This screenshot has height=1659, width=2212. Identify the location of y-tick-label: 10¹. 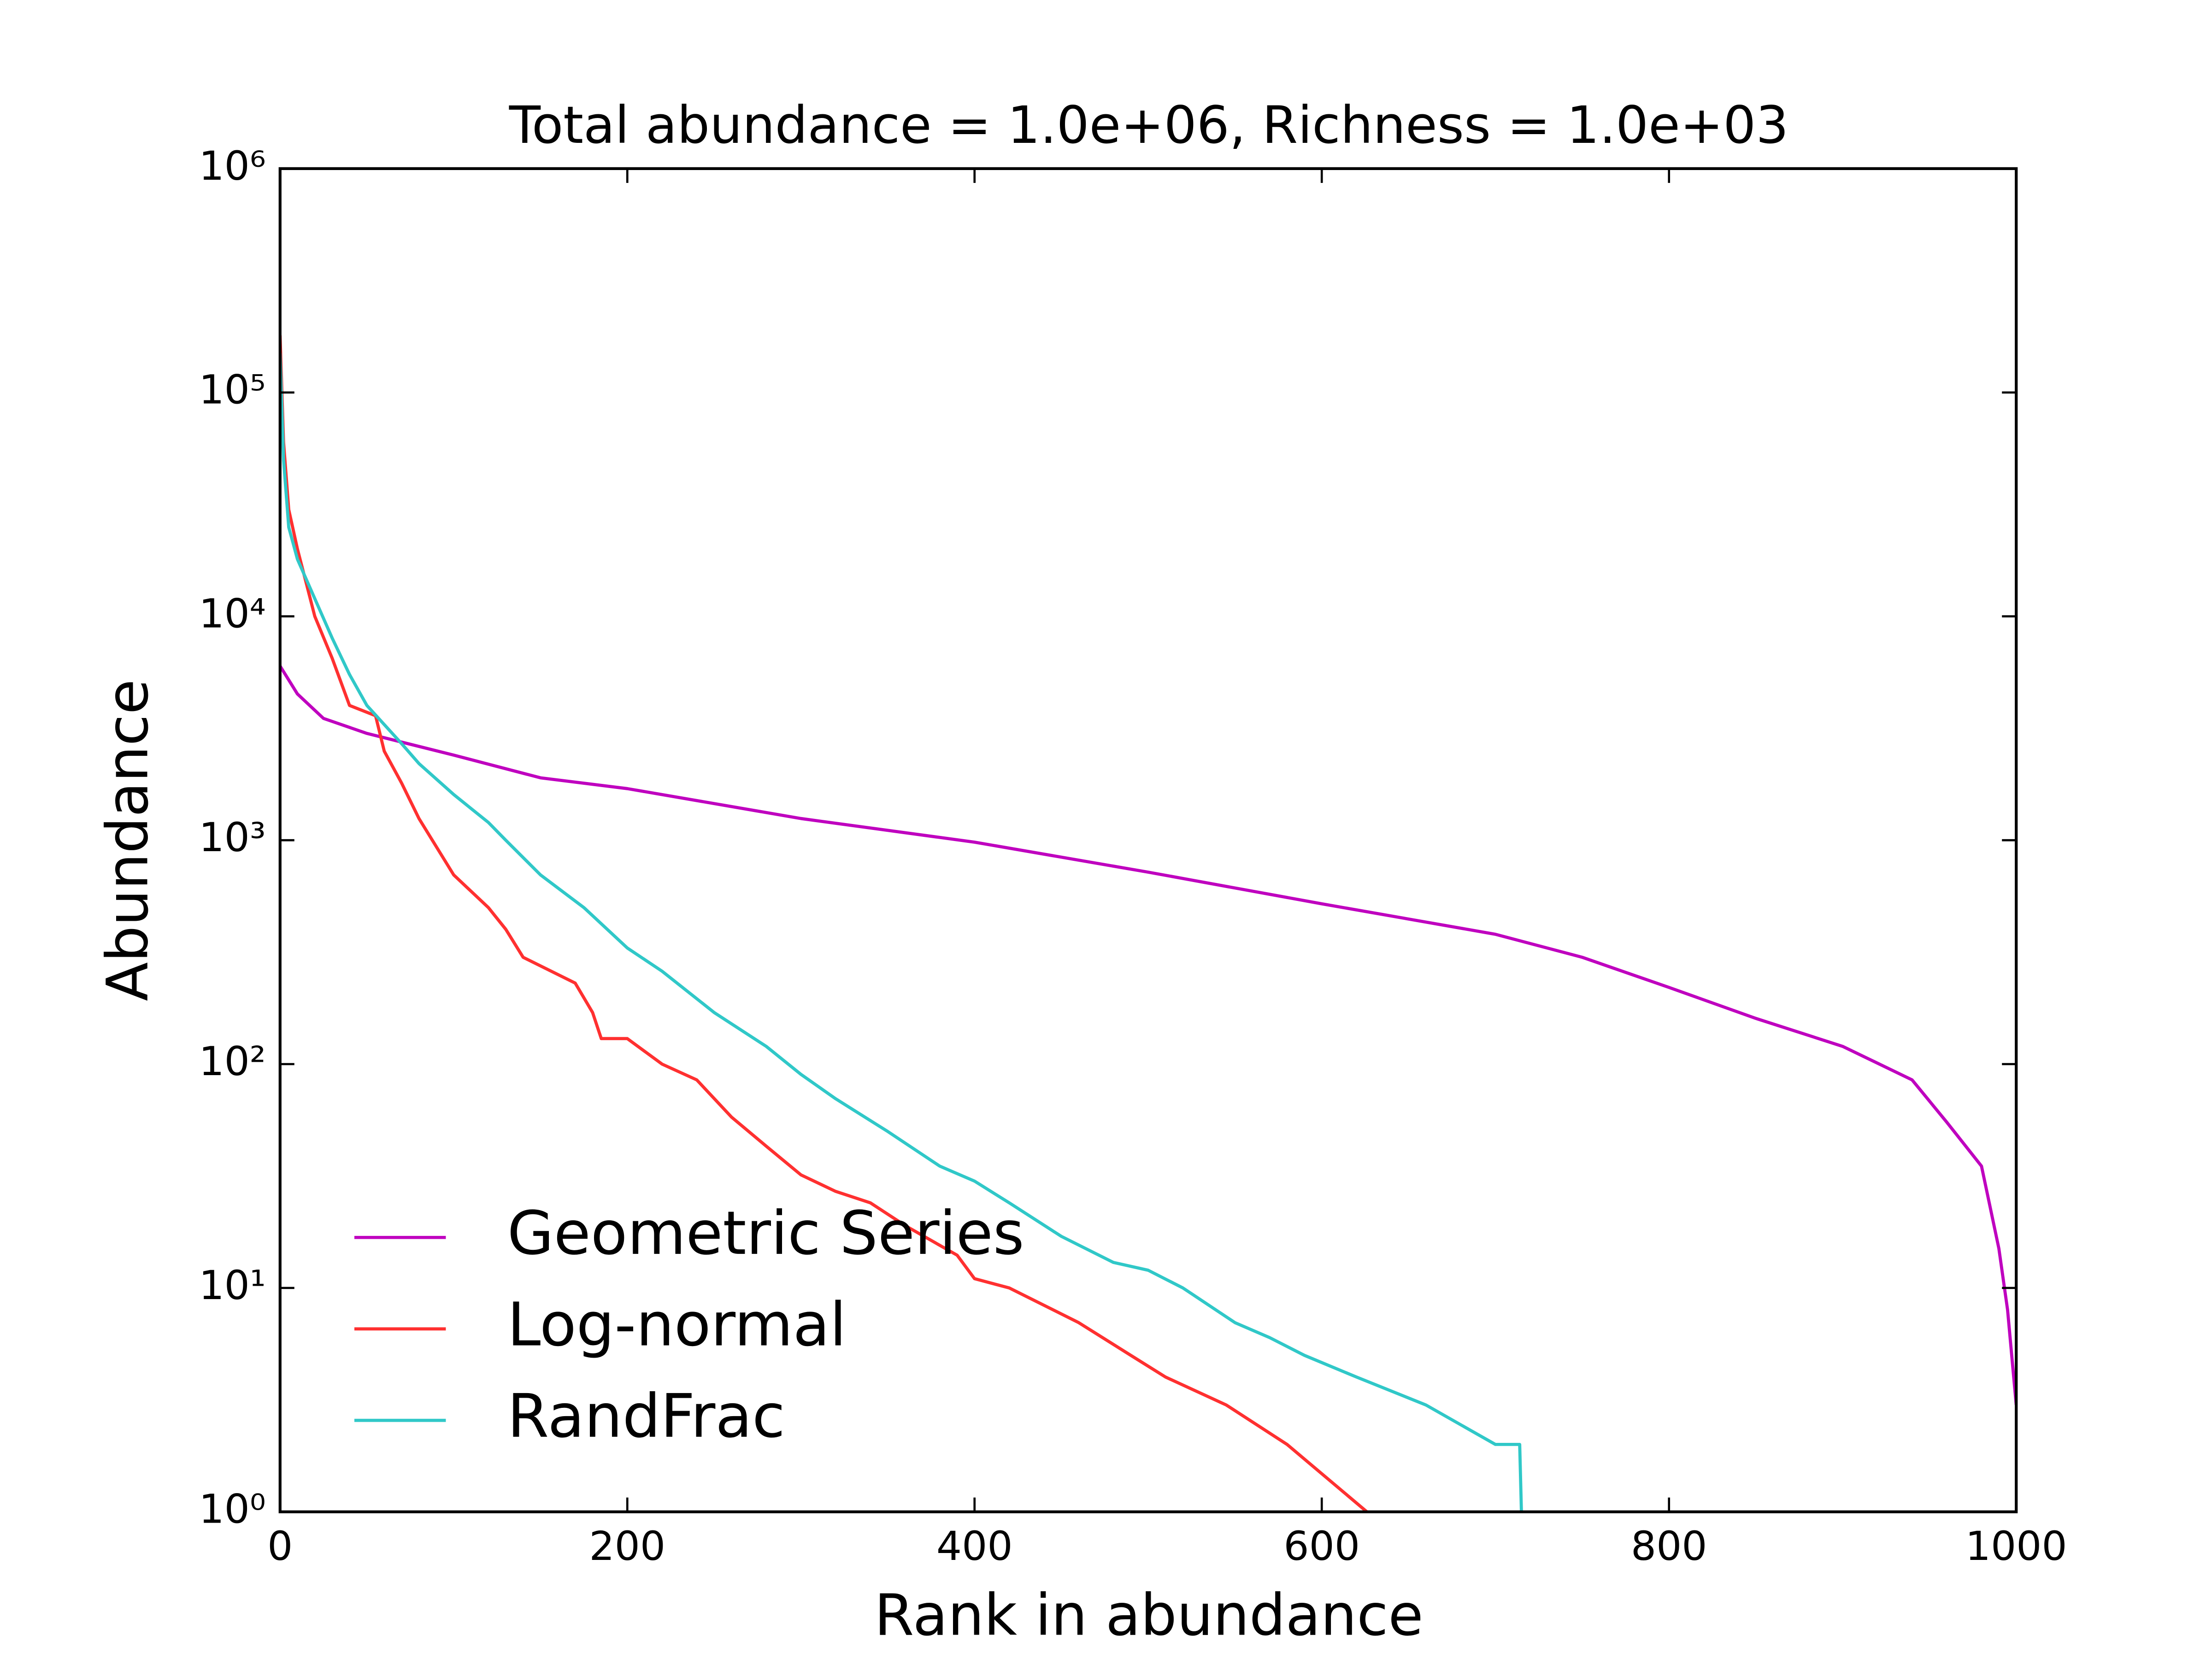
(232, 1285).